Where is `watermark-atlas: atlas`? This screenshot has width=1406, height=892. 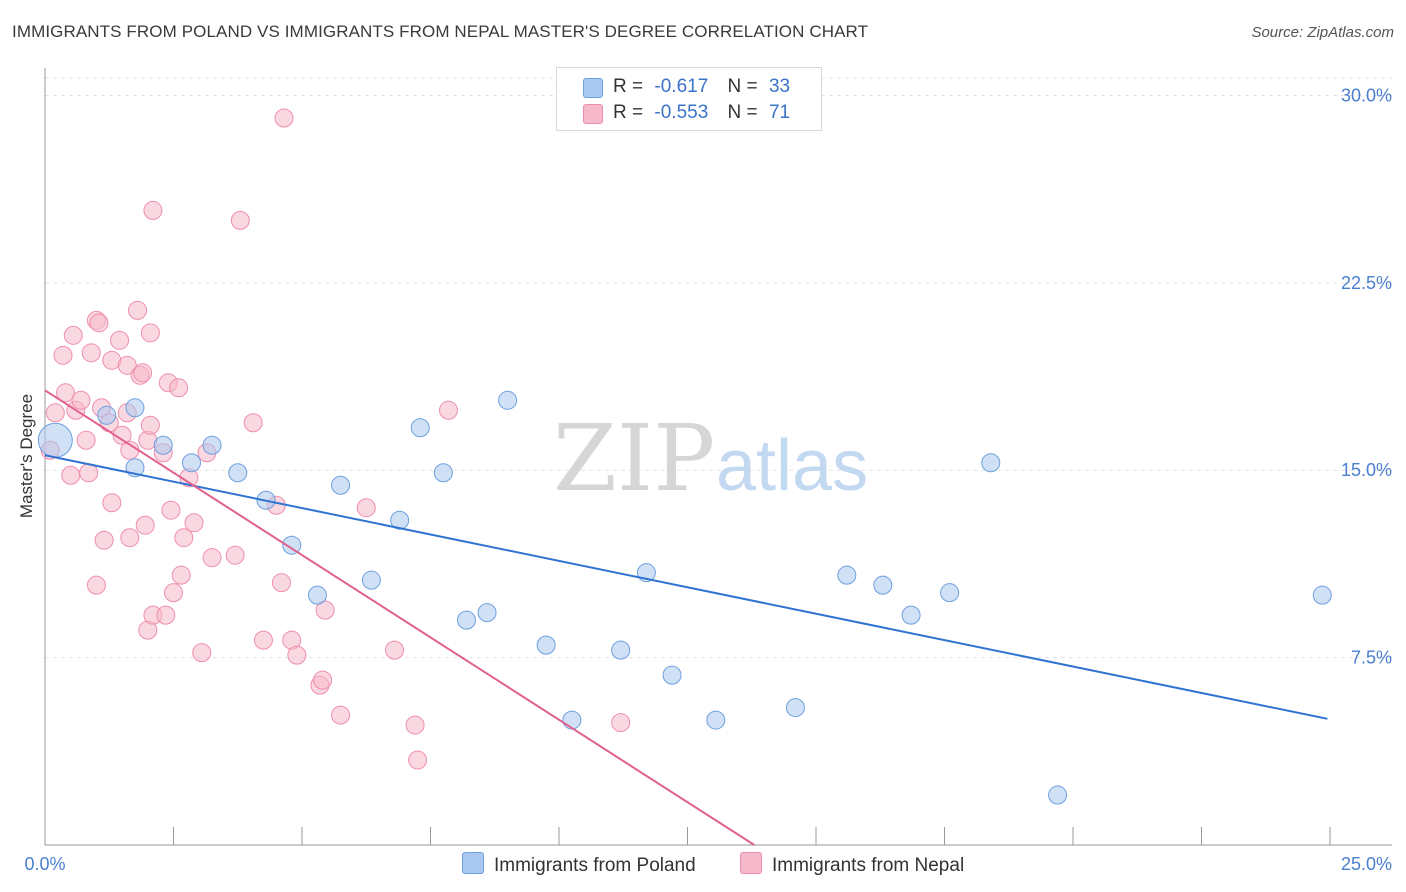
watermark-atlas: atlas is located at coordinates (792, 466).